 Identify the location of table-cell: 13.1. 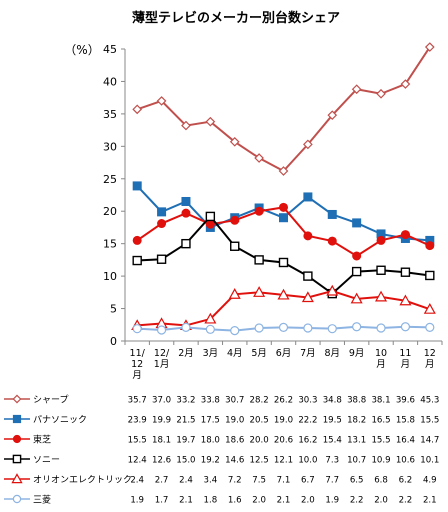
(356, 441).